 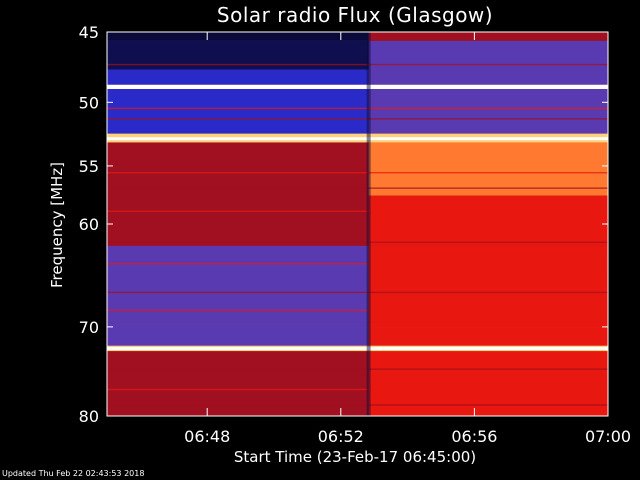 I want to click on x-axis-label: Start Time (23-Feb-17 06:45:00), so click(x=355, y=457).